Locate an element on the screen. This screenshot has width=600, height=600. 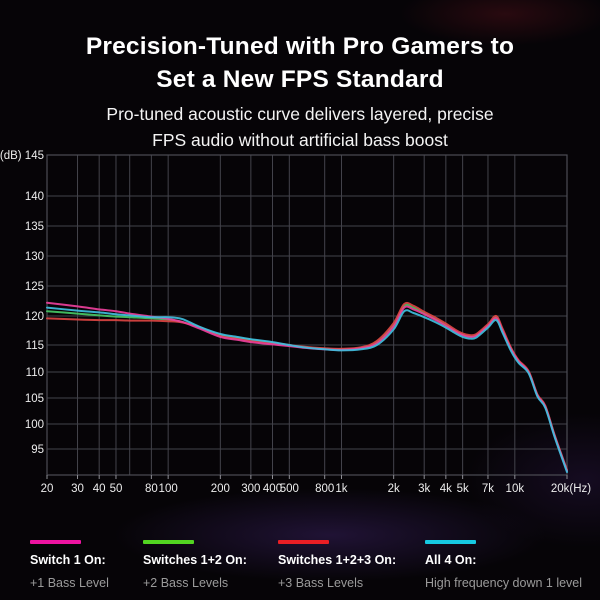
svg-text: 10k is located at coordinates (515, 489).